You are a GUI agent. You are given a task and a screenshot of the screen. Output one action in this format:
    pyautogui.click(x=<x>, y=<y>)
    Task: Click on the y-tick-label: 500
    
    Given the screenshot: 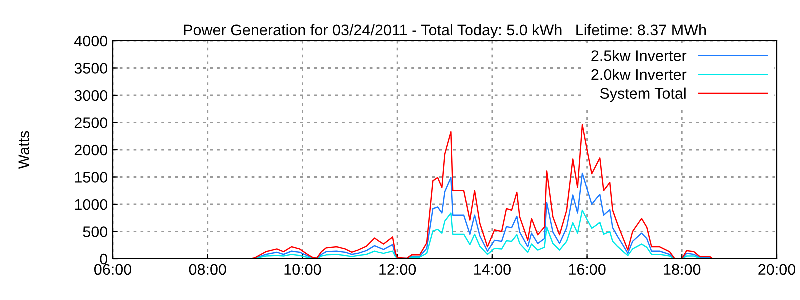 What is the action you would take?
    pyautogui.click(x=95, y=232)
    